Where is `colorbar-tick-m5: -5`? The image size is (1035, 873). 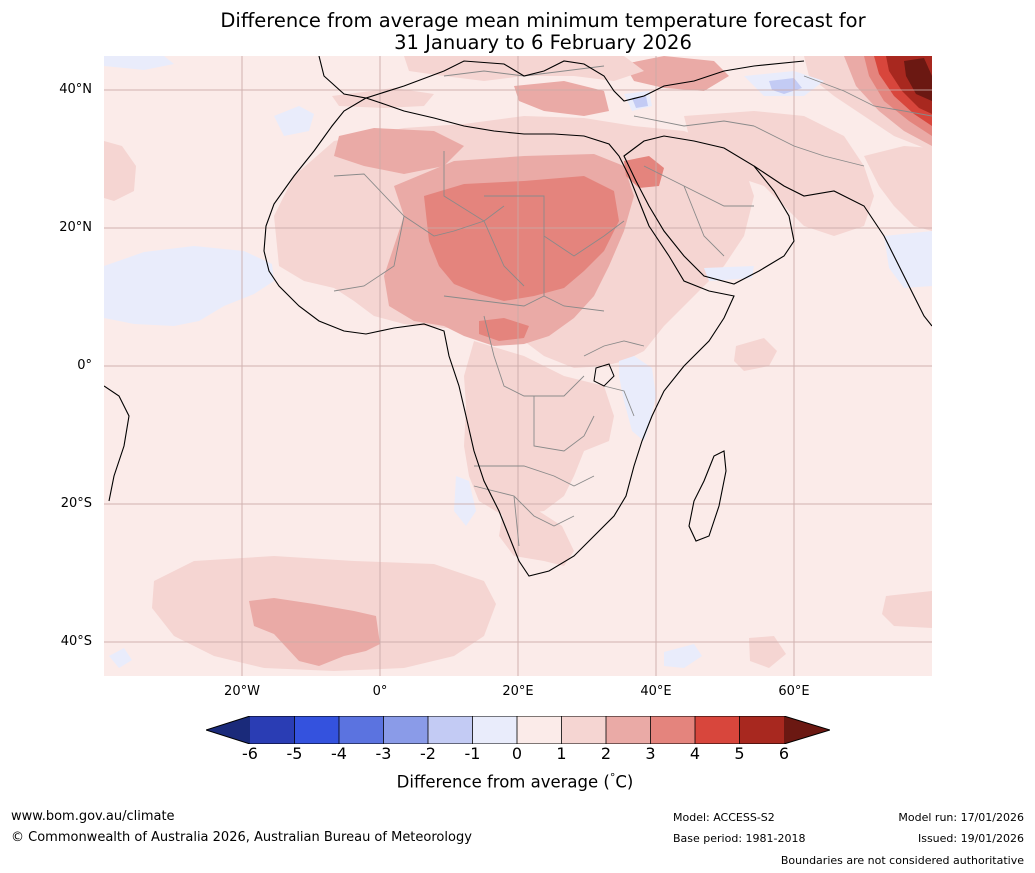
colorbar-tick-m5: -5 is located at coordinates (294, 753).